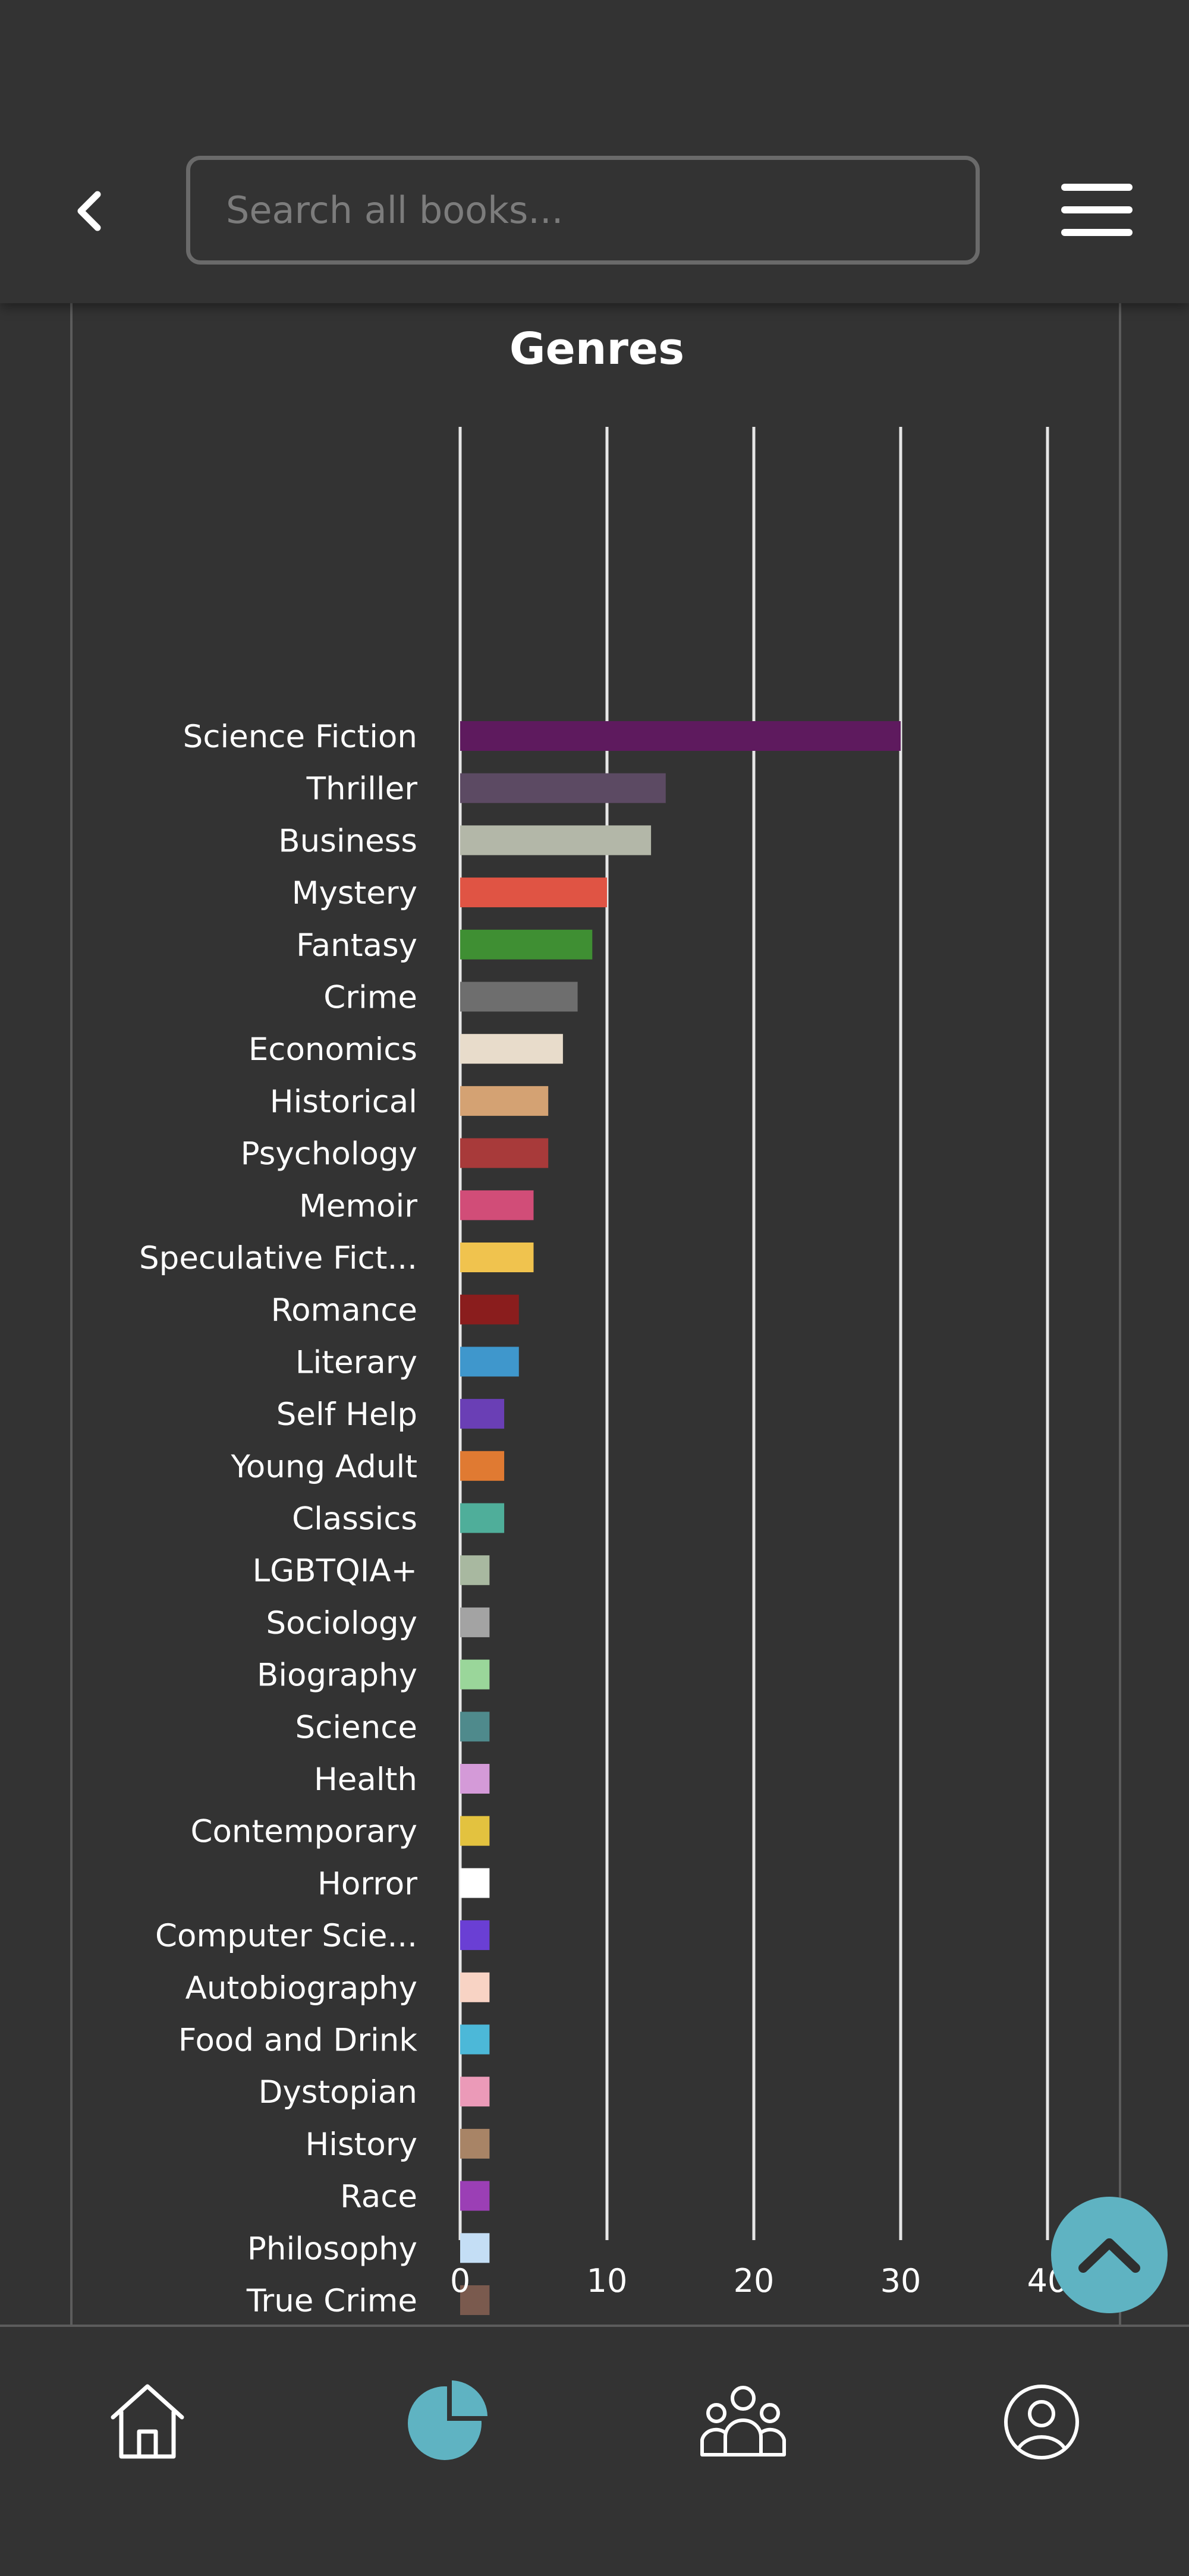  I want to click on category-label: Race, so click(378, 2197).